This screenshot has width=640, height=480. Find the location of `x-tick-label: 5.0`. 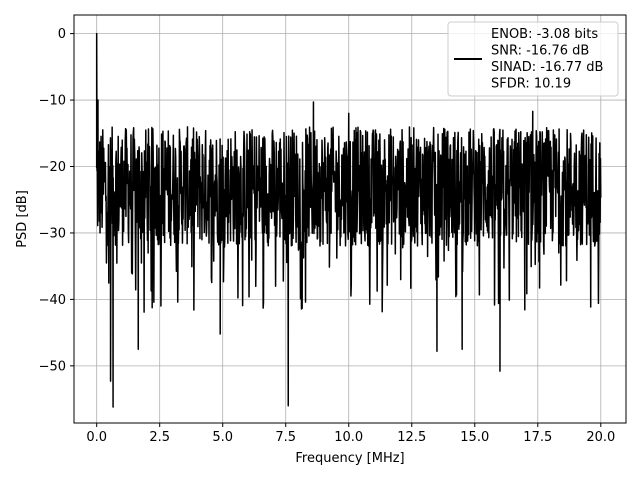

x-tick-label: 5.0 is located at coordinates (222, 437).